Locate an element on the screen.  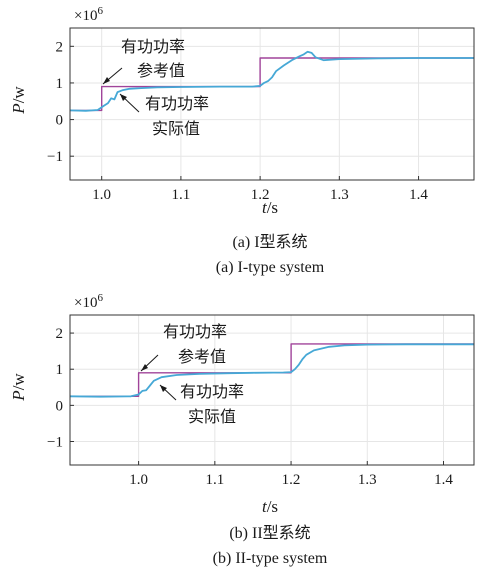
panel-b-ref-annotation-line1: 有功功率 is located at coordinates (195, 331).